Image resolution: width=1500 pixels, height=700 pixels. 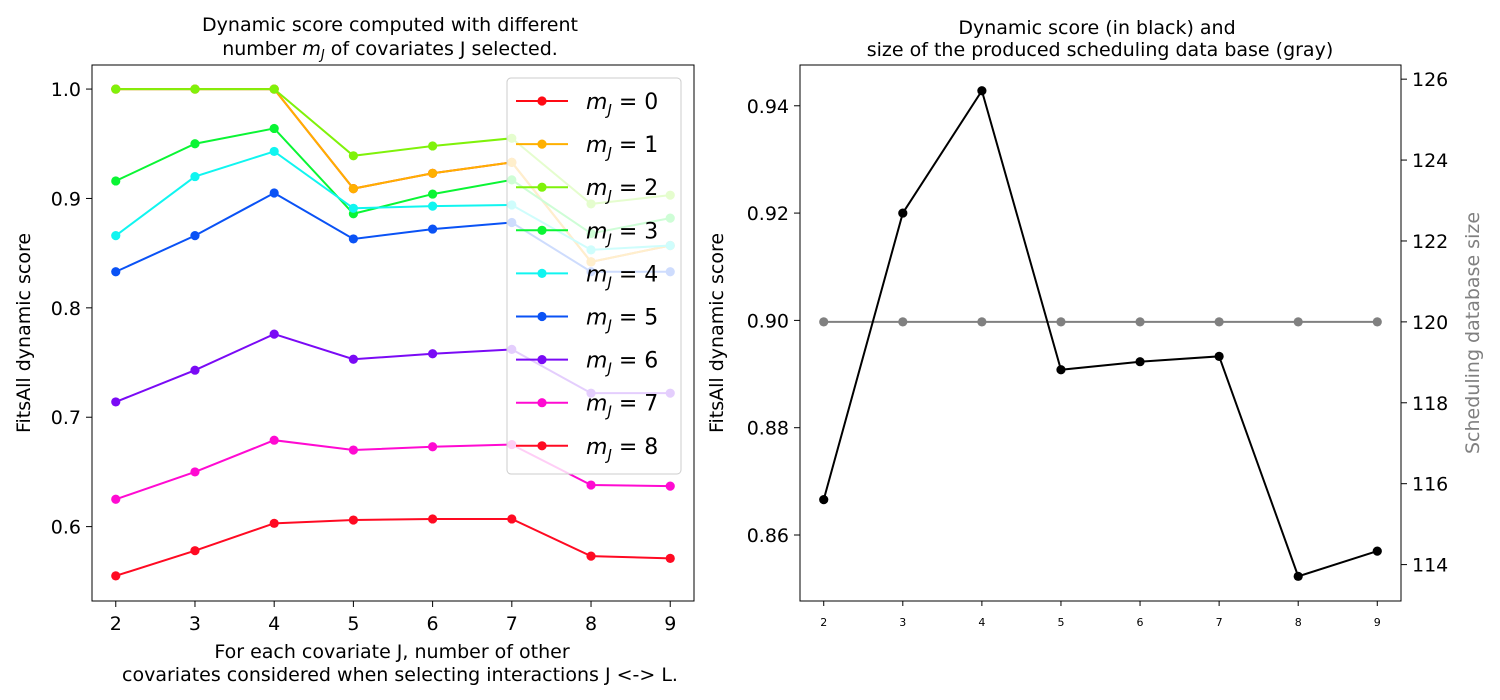 What do you see at coordinates (768, 107) in the screenshot?
I see `y-tick-label: 0.94` at bounding box center [768, 107].